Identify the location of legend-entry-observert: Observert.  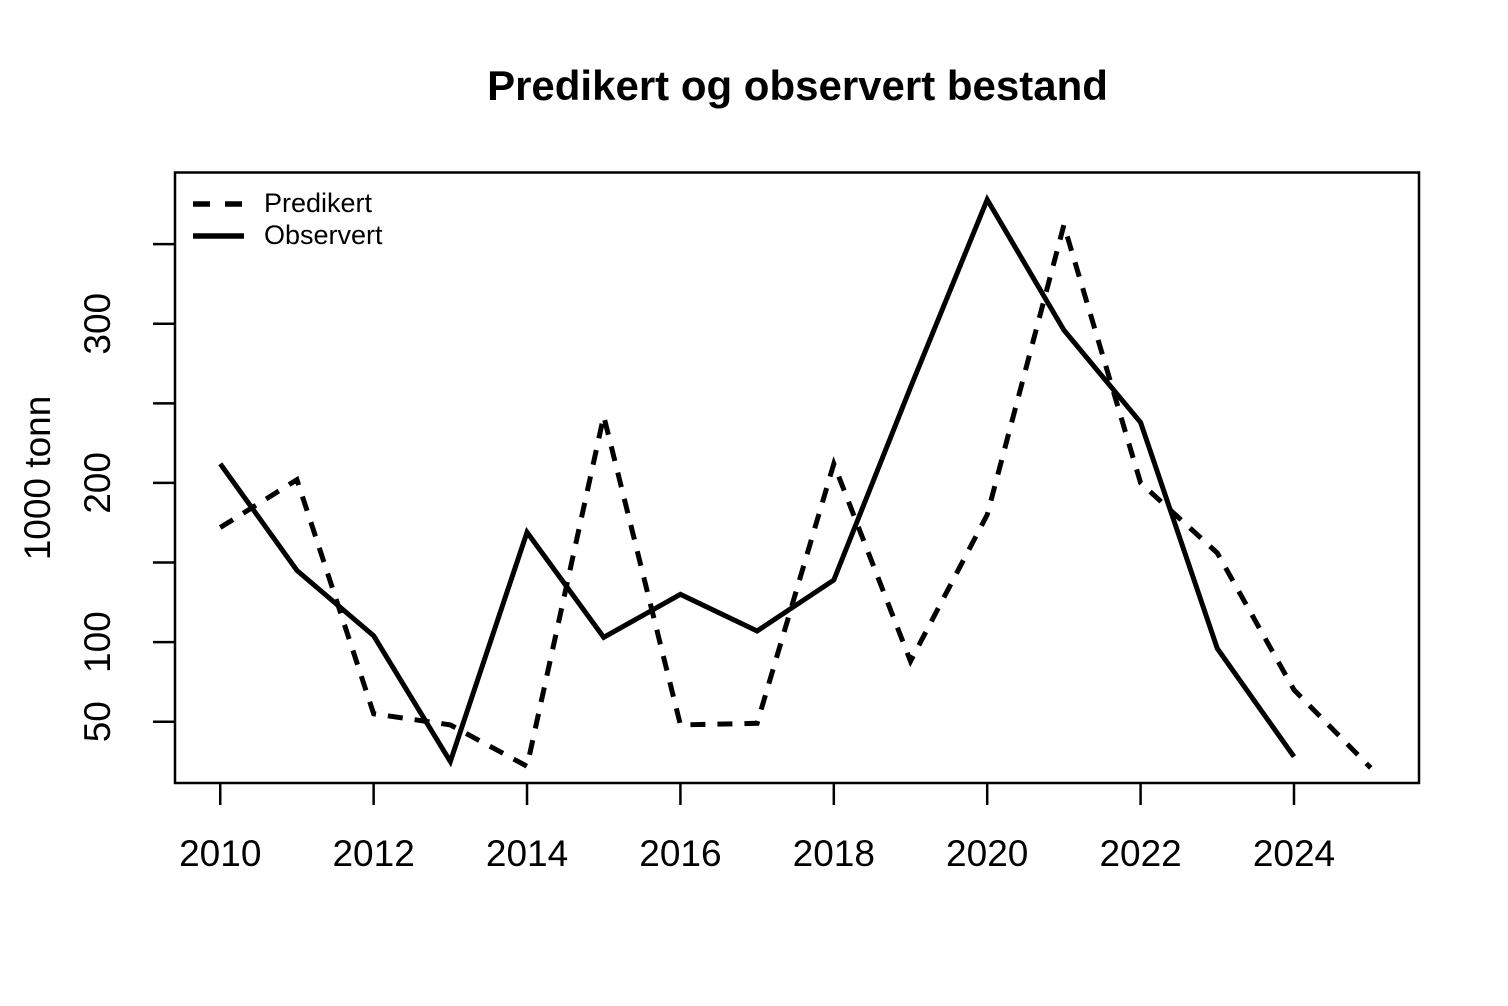
(288, 235).